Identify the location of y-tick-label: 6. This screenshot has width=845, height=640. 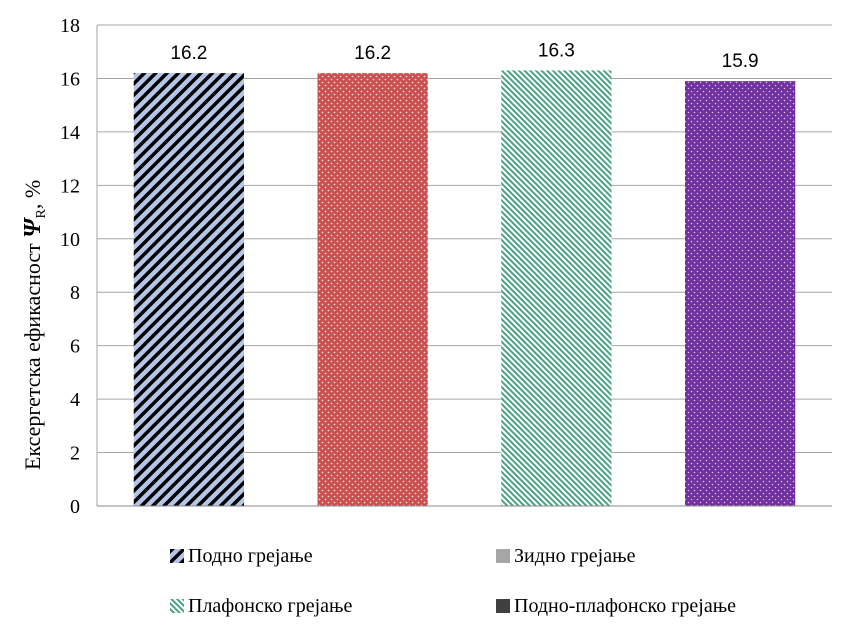
(75, 347).